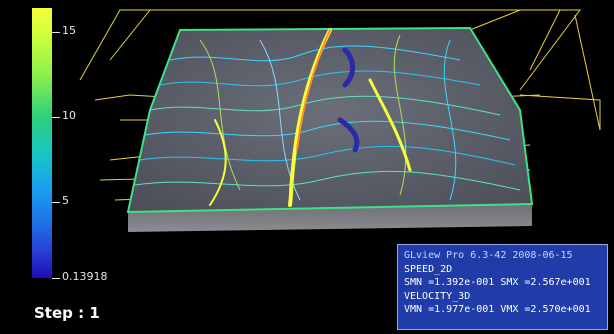 The height and width of the screenshot is (334, 614). What do you see at coordinates (428, 269) in the screenshot?
I see `info-line-speed: SPEED_2D` at bounding box center [428, 269].